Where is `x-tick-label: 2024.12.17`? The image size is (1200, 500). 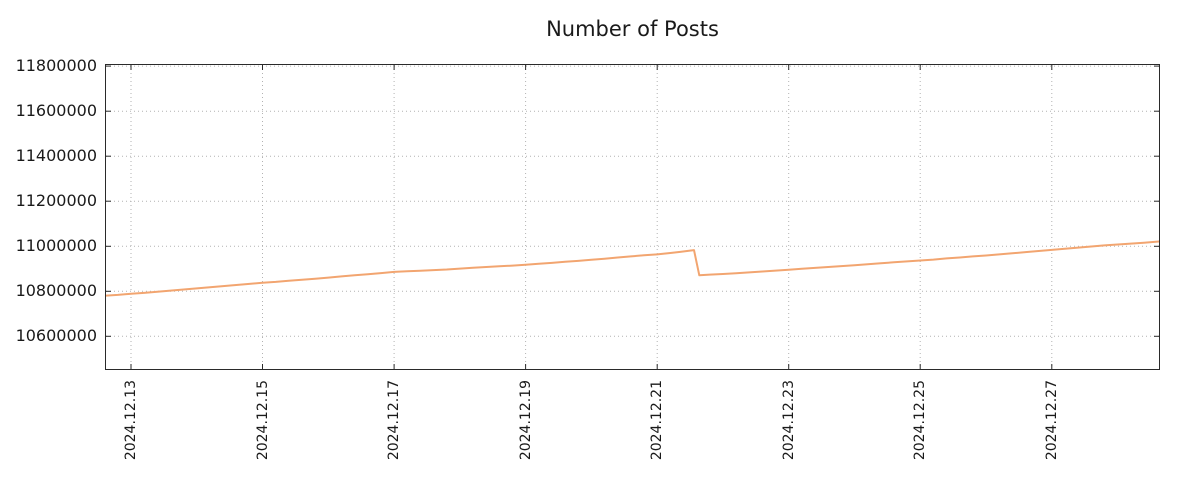 x-tick-label: 2024.12.17 is located at coordinates (394, 420).